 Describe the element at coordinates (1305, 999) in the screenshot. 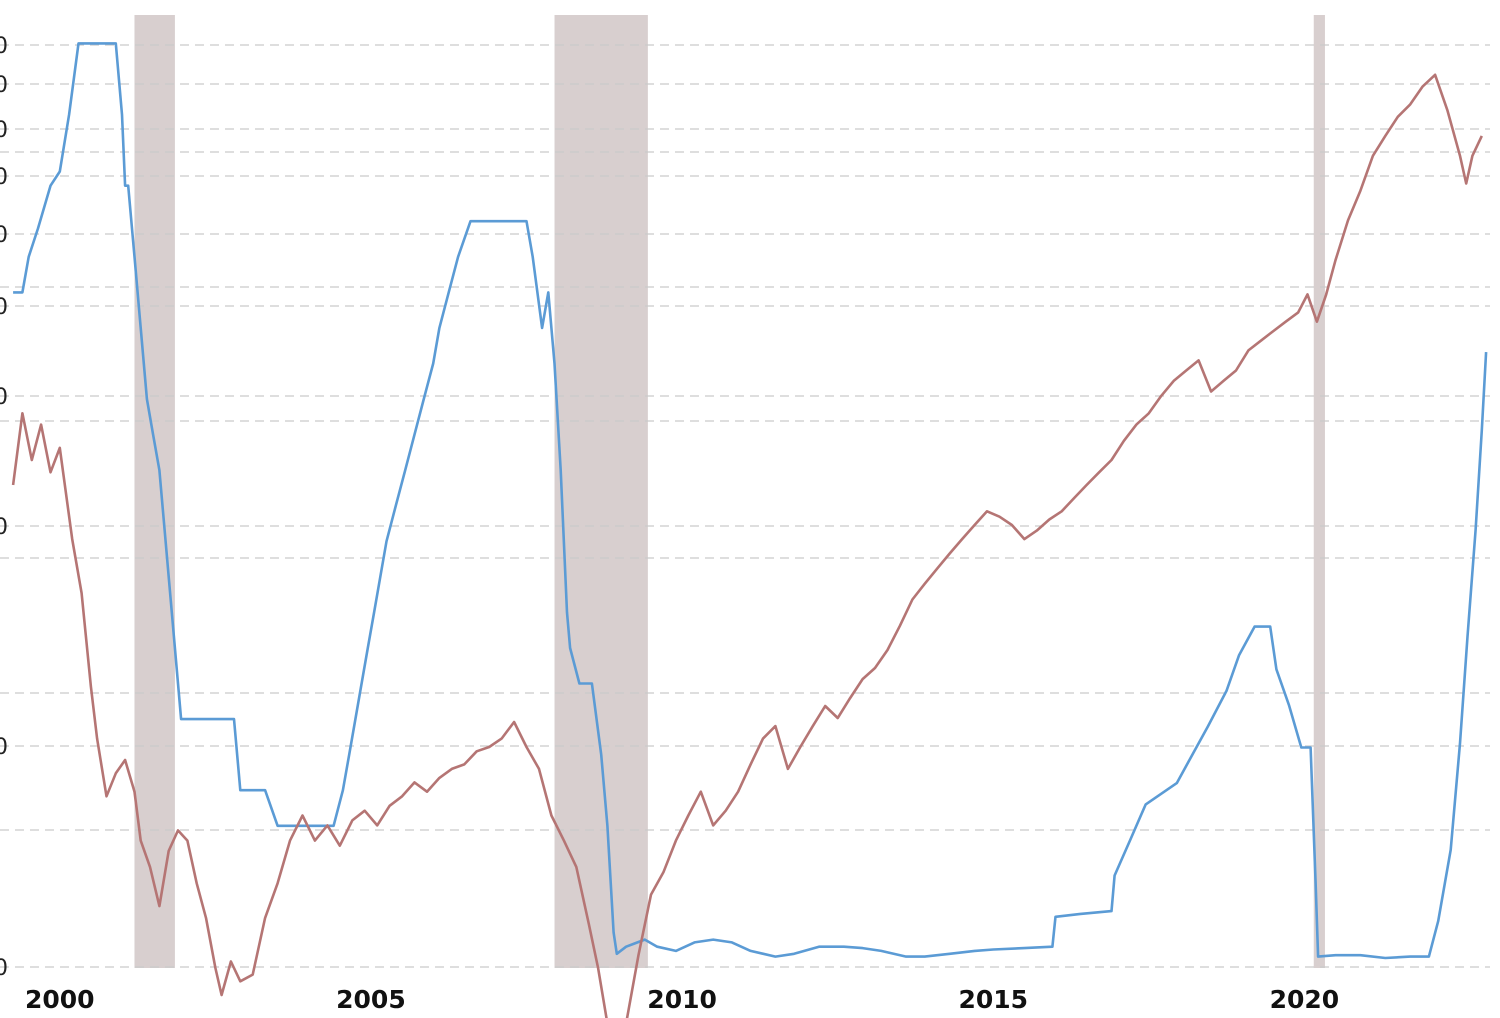

I see `x-tick-label: 2020` at that location.